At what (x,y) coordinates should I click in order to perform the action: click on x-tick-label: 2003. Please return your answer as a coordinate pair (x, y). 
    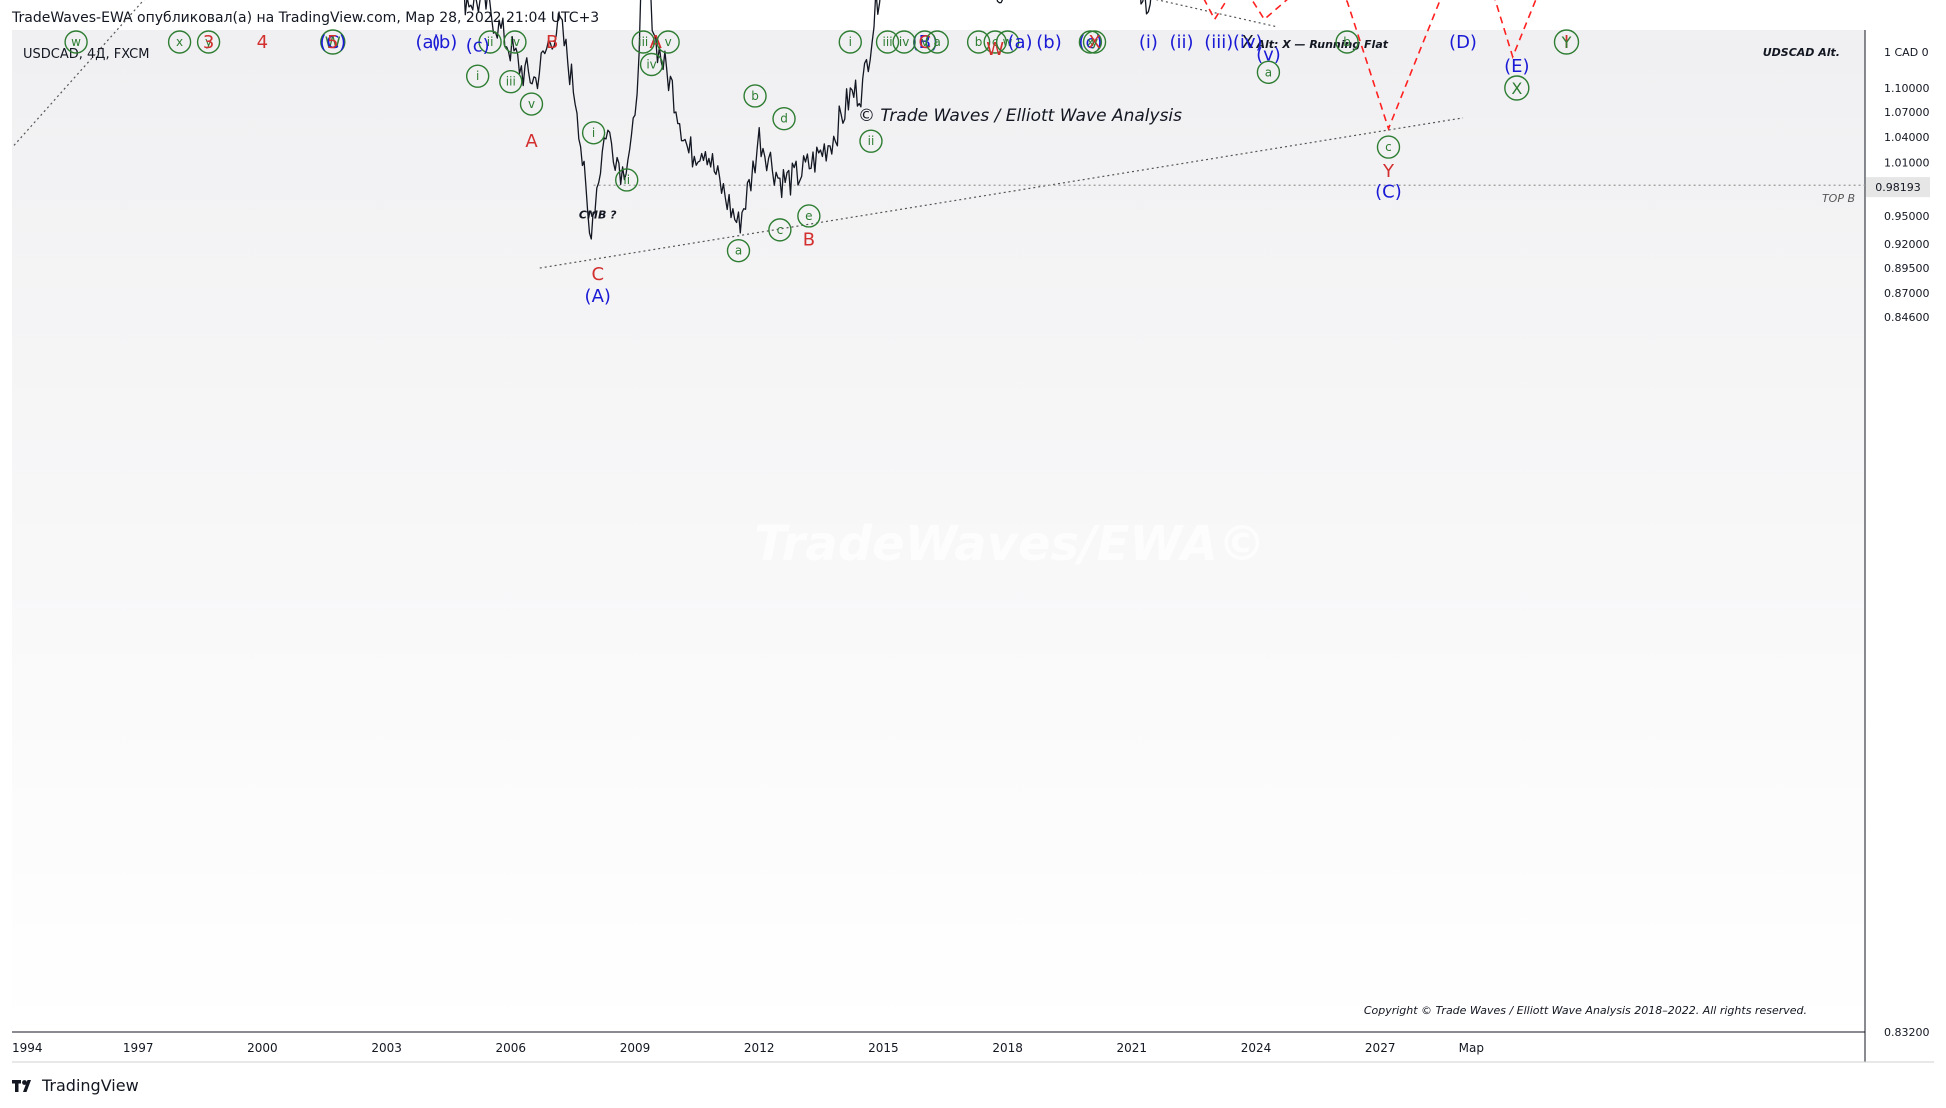
    Looking at the image, I should click on (386, 1048).